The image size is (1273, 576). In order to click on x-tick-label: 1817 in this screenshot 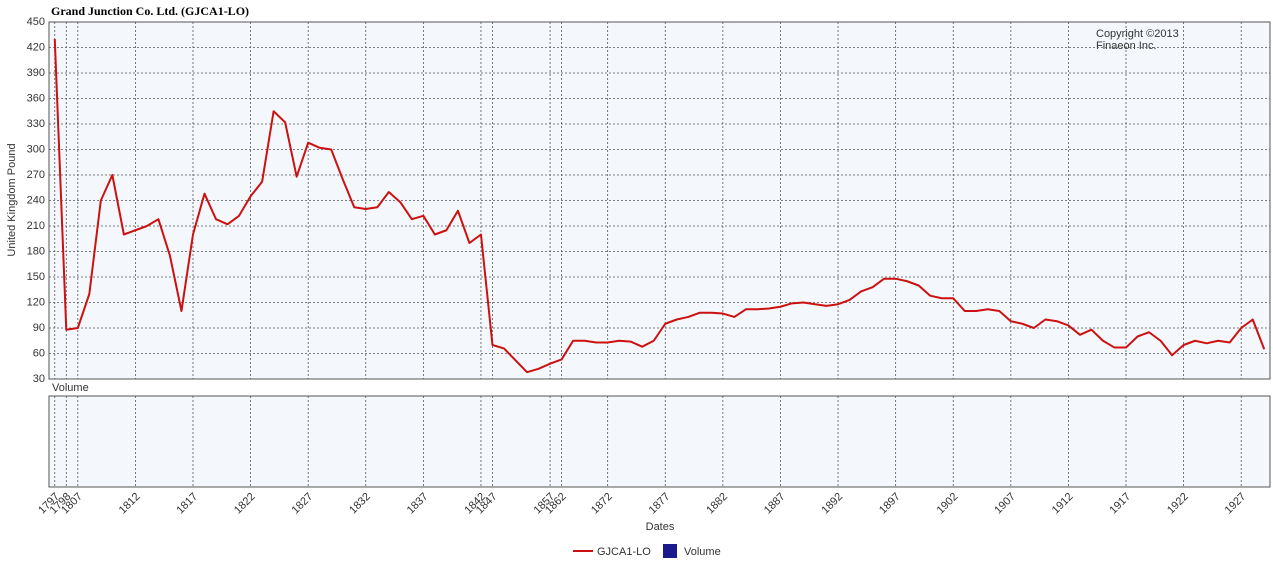, I will do `click(187, 504)`.